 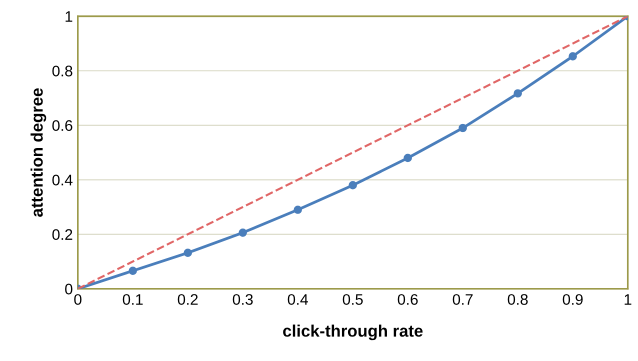 I want to click on x-tick-label: 1, so click(x=628, y=299).